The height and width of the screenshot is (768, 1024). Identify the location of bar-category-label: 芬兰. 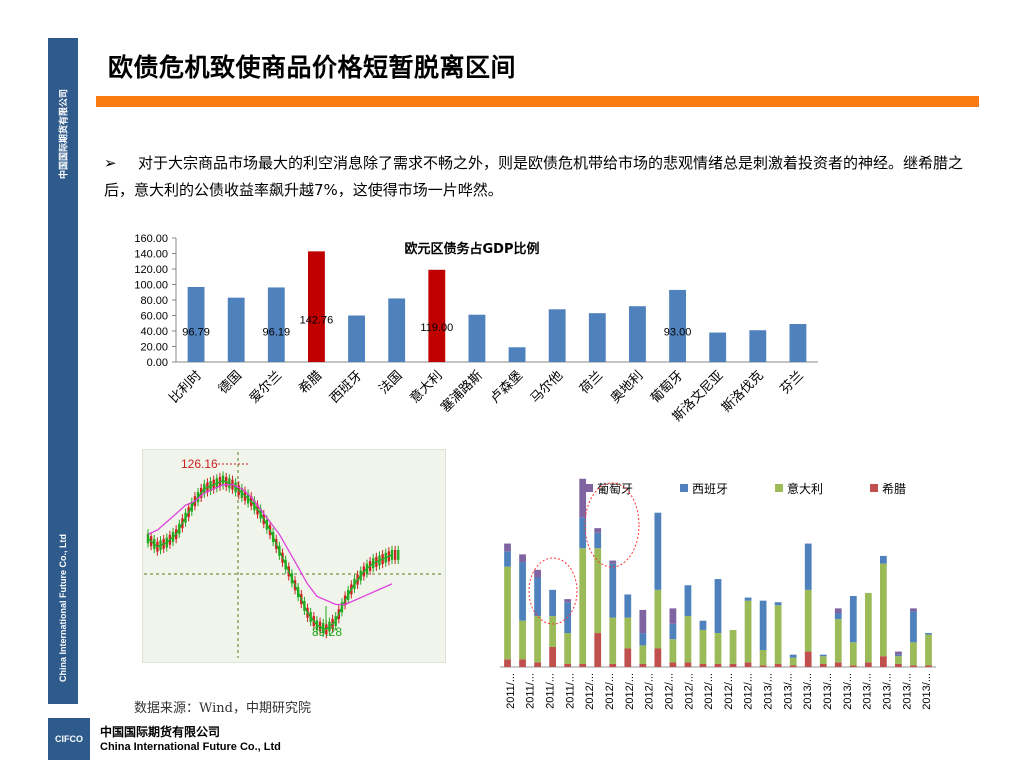
(792, 382).